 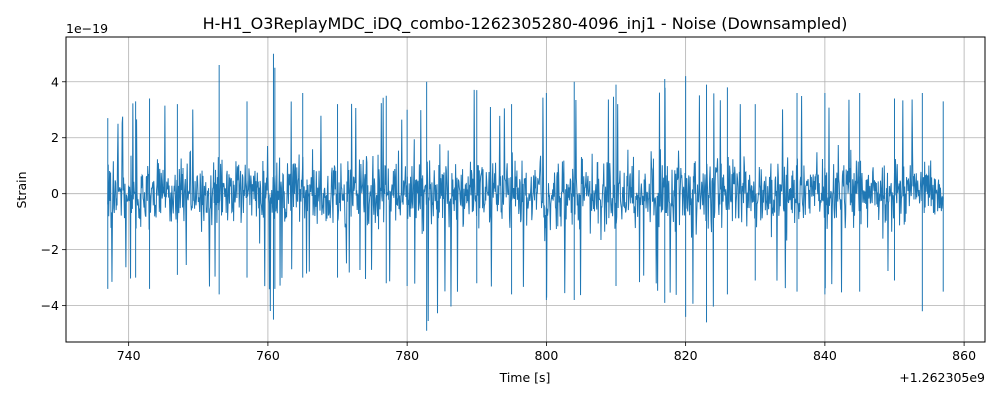 What do you see at coordinates (546, 355) in the screenshot?
I see `x-tick-label: 800` at bounding box center [546, 355].